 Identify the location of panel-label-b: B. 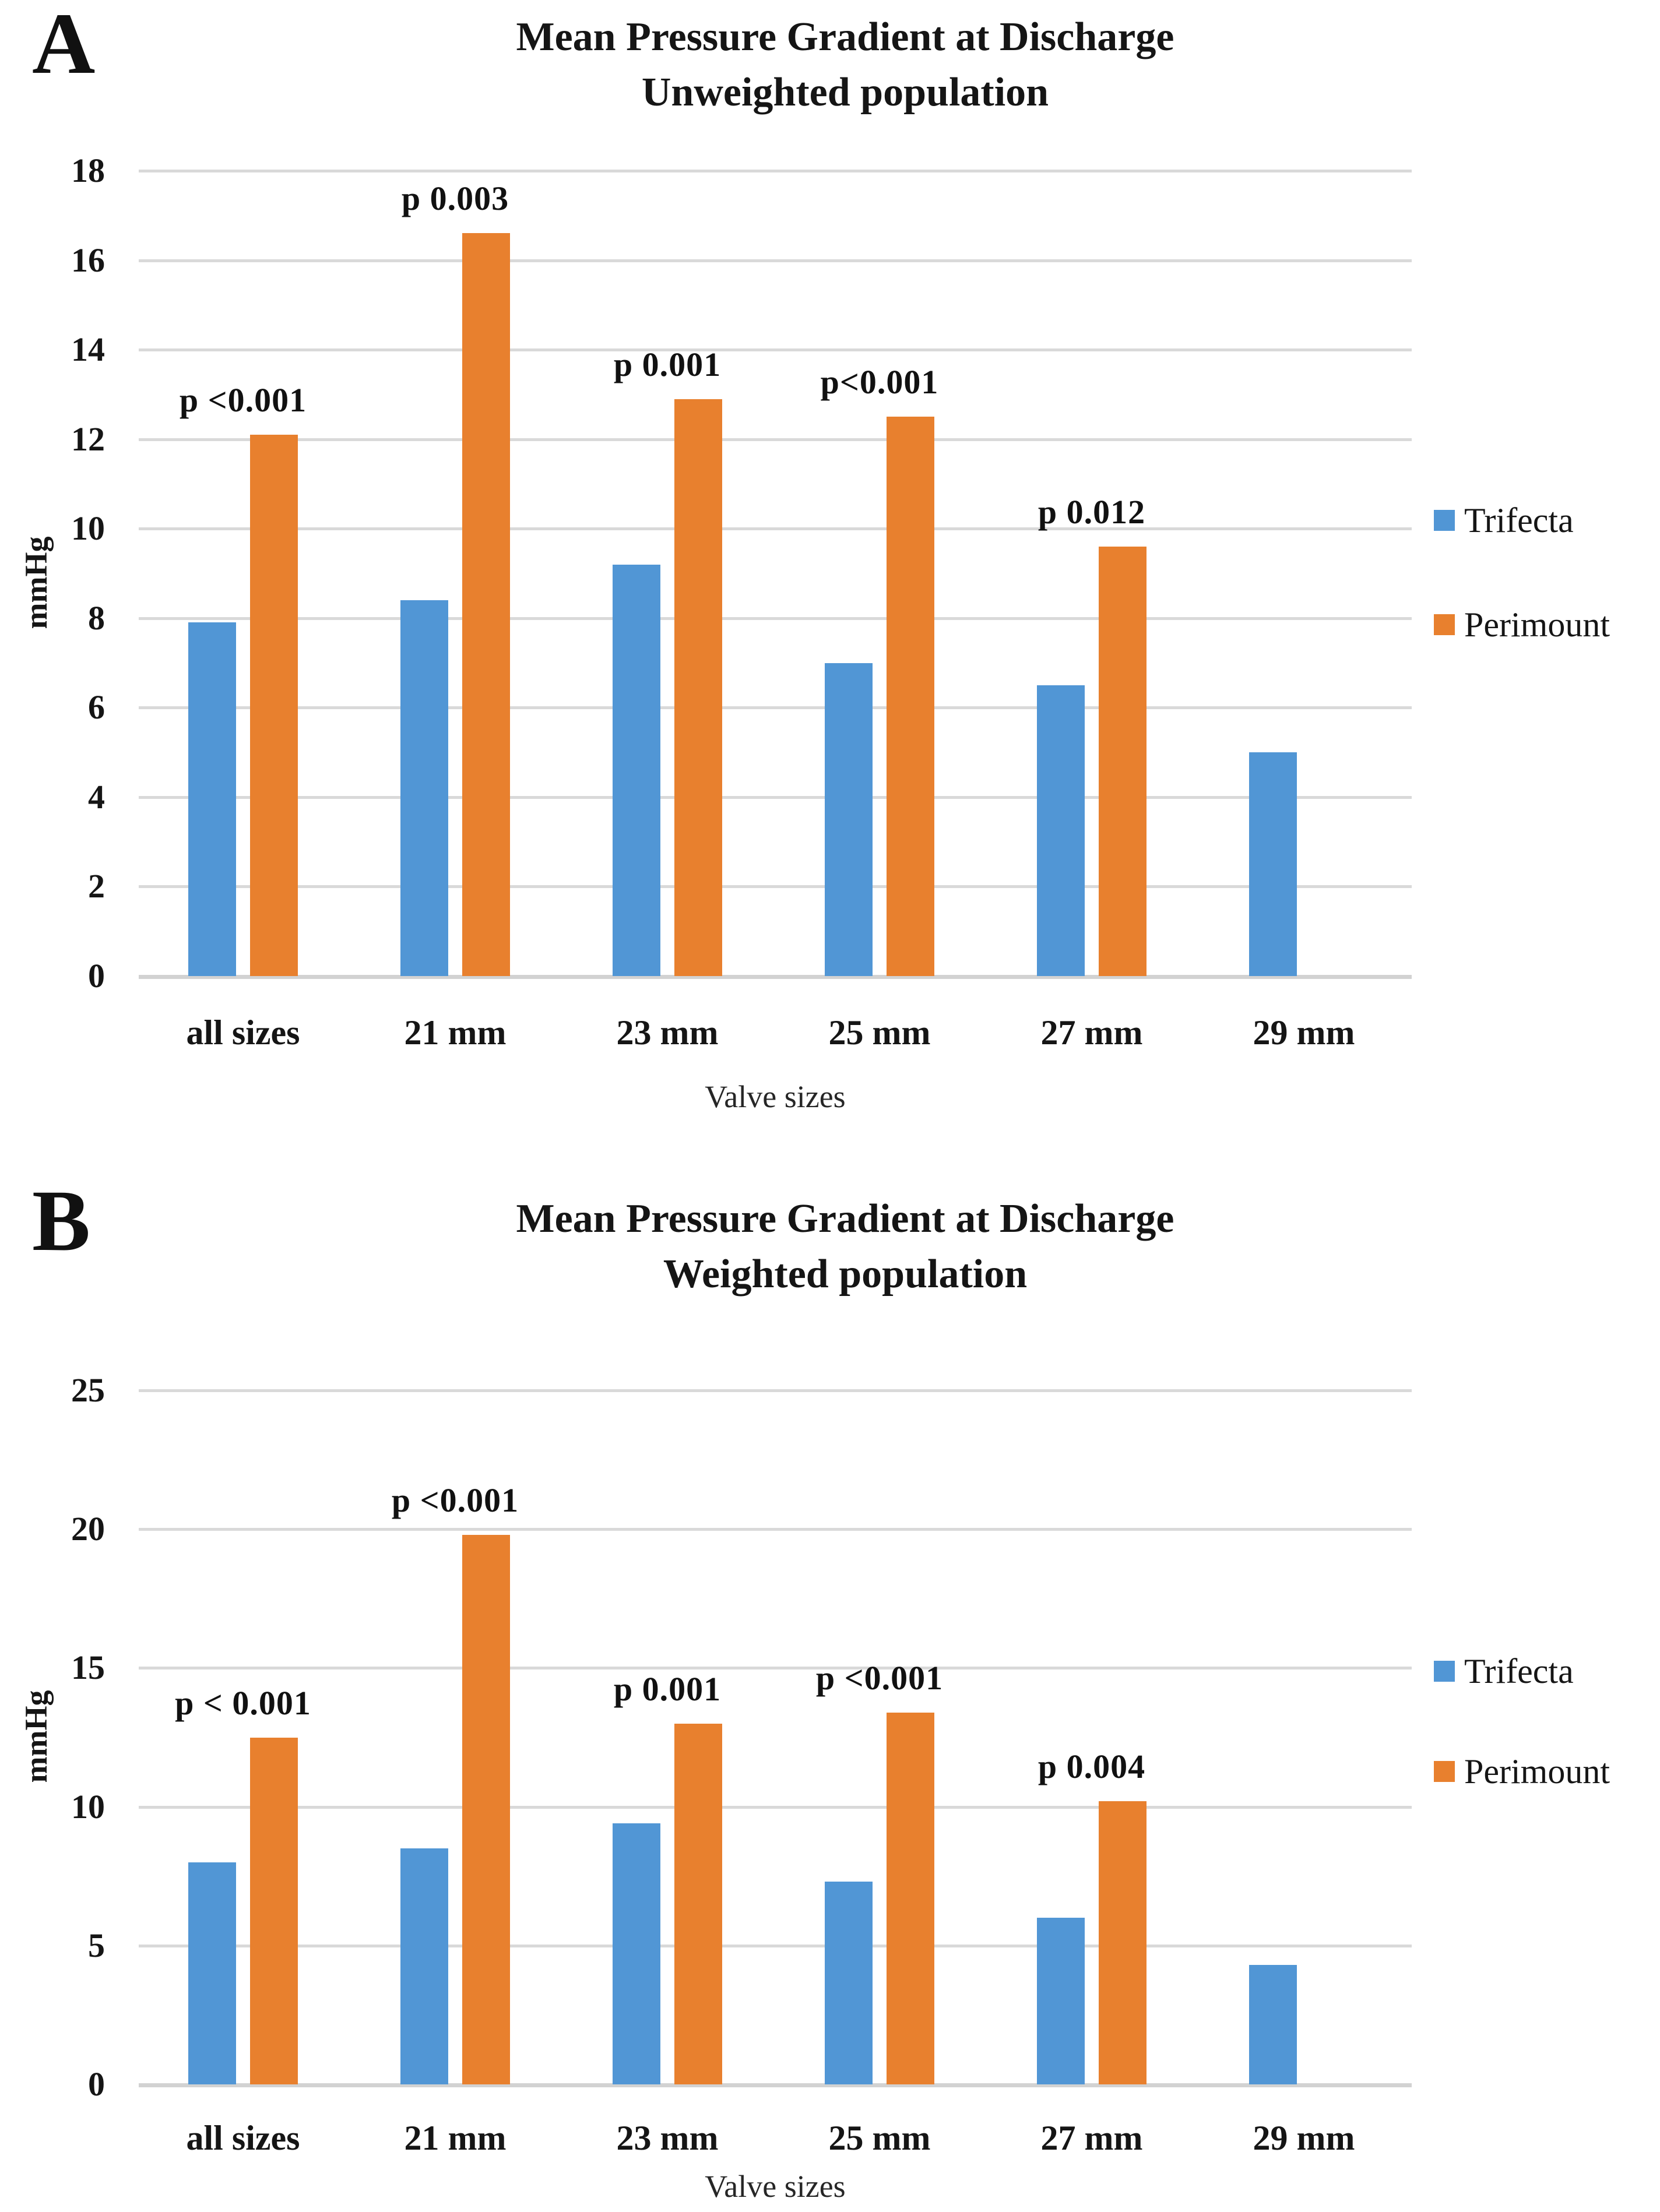
(61, 1220).